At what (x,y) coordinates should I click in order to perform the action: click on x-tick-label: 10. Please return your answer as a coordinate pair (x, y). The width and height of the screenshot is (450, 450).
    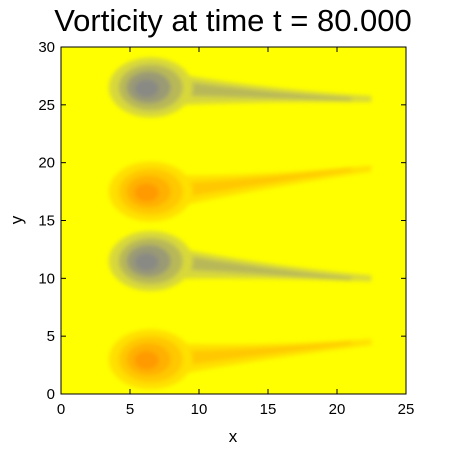
    Looking at the image, I should click on (199, 409).